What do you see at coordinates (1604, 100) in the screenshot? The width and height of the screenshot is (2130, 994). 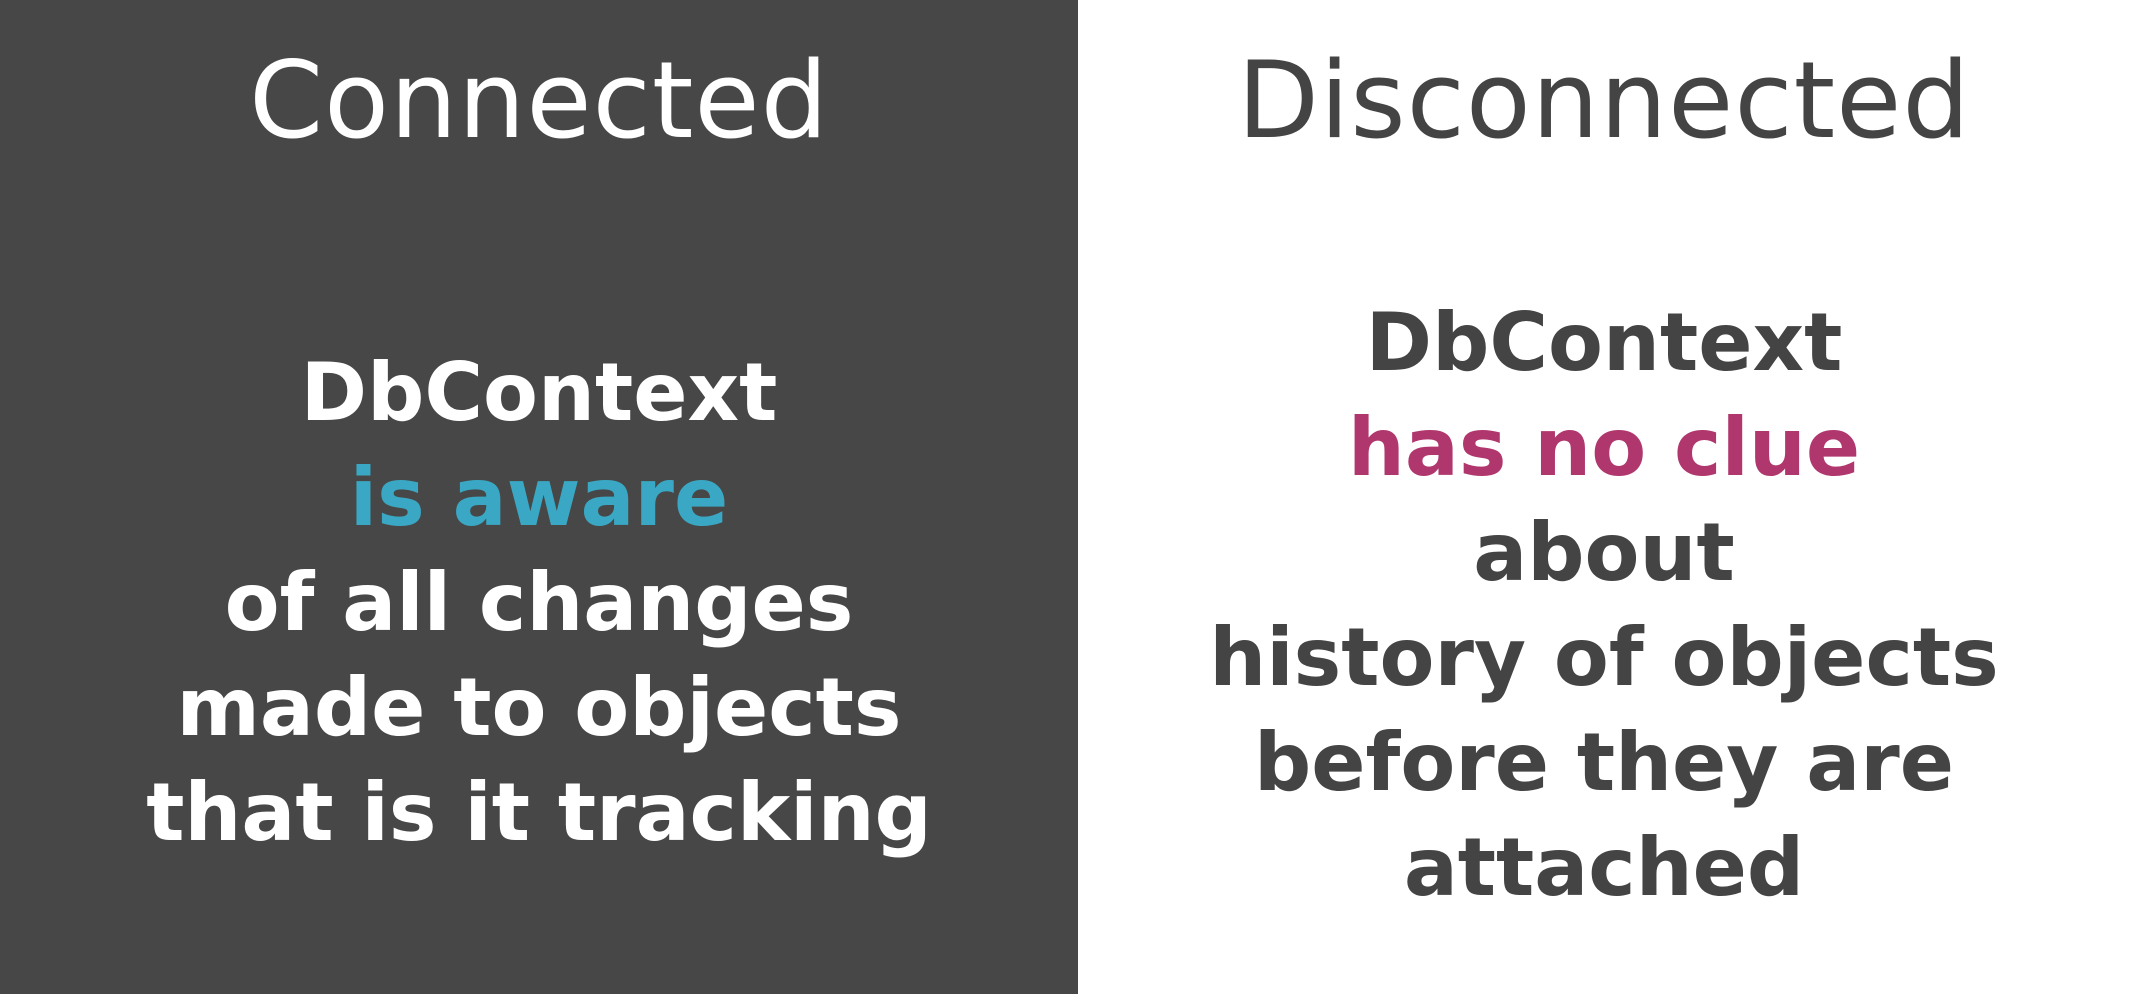 I see `disconnected-heading: Disconnected` at bounding box center [1604, 100].